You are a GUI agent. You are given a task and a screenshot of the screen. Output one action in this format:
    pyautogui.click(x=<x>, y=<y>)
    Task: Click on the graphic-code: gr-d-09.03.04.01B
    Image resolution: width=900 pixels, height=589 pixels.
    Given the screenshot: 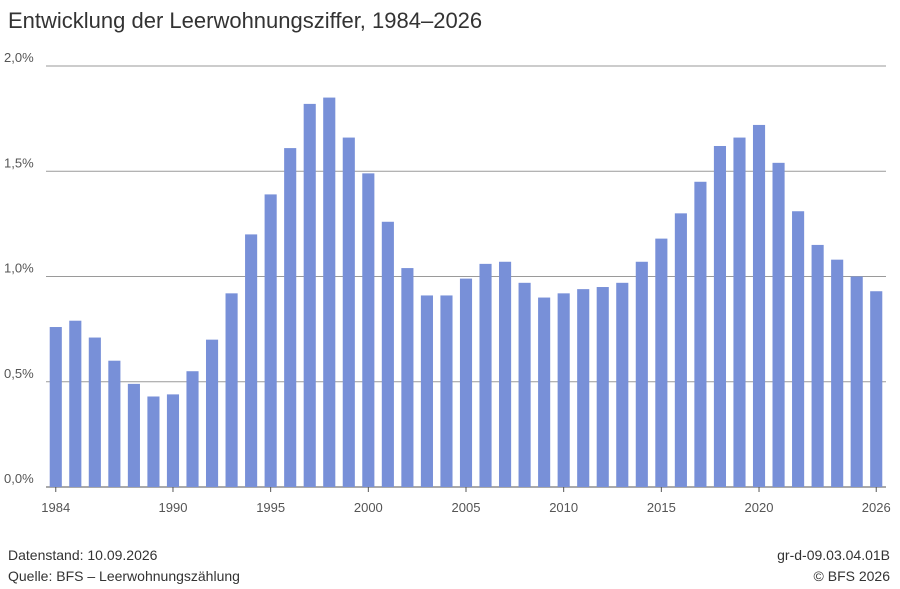 What is the action you would take?
    pyautogui.click(x=833, y=555)
    